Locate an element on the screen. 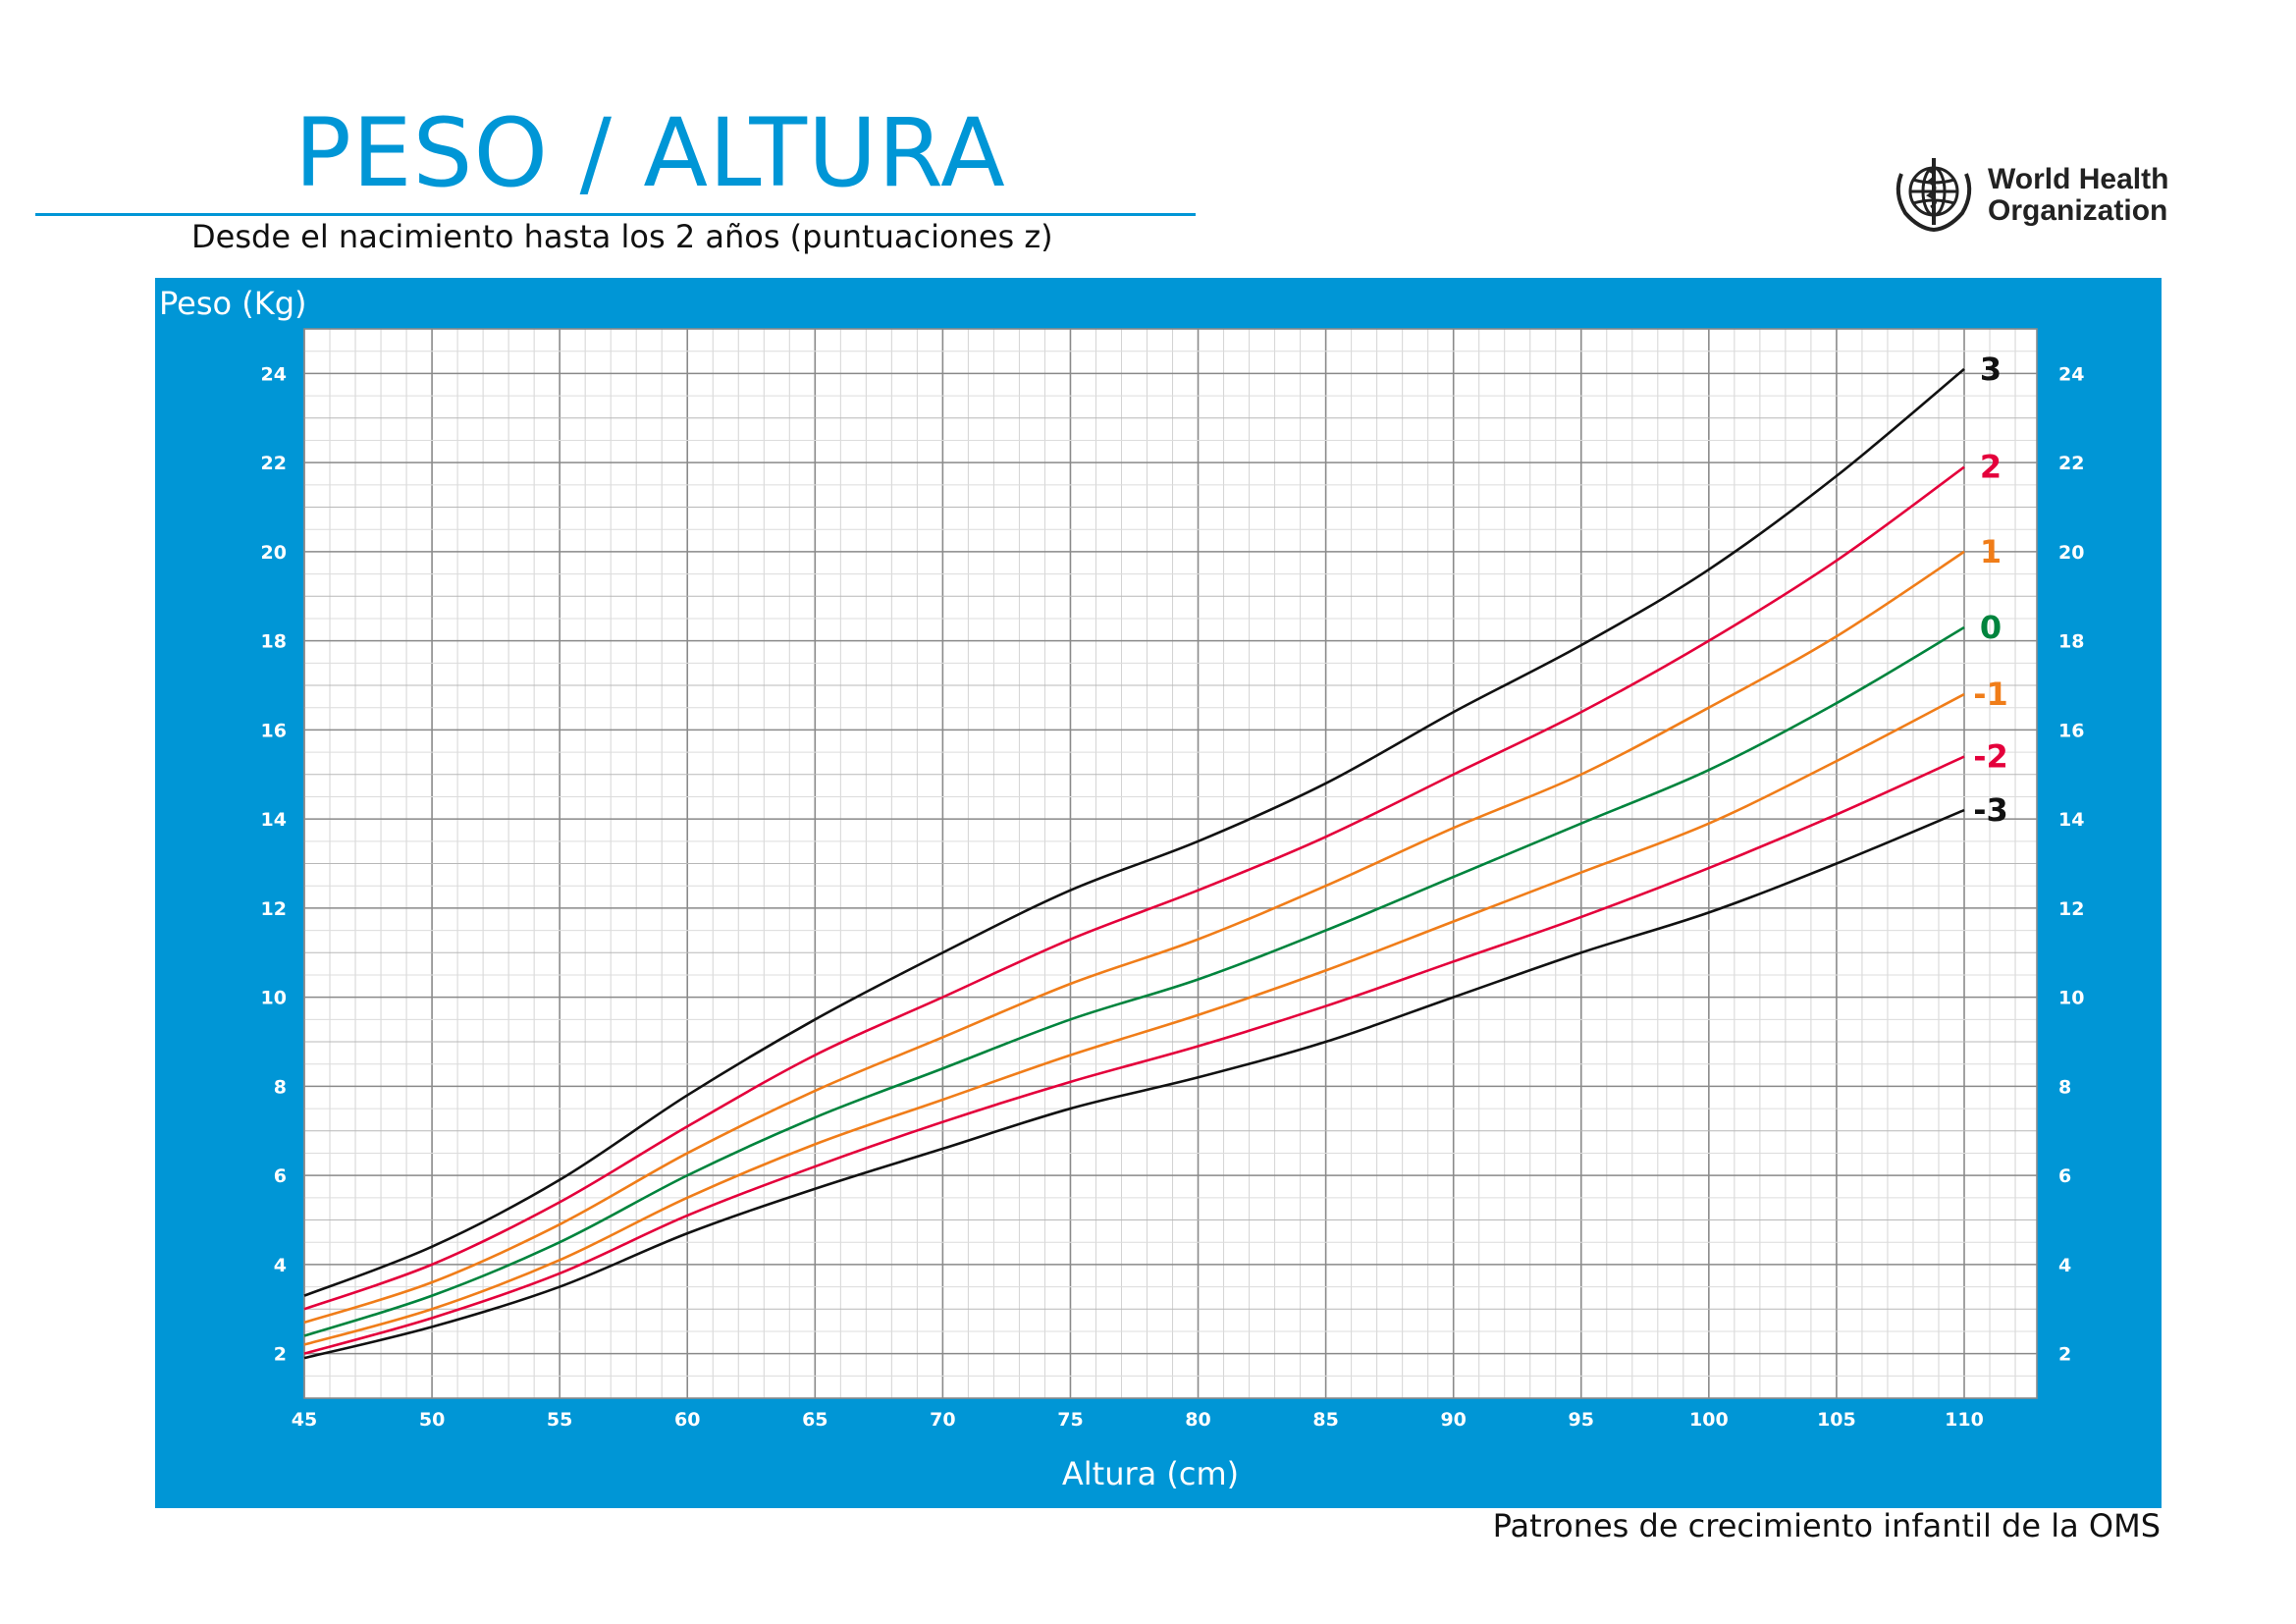 Image resolution: width=2296 pixels, height=1624 pixels. z-label: -1 is located at coordinates (1990, 694).